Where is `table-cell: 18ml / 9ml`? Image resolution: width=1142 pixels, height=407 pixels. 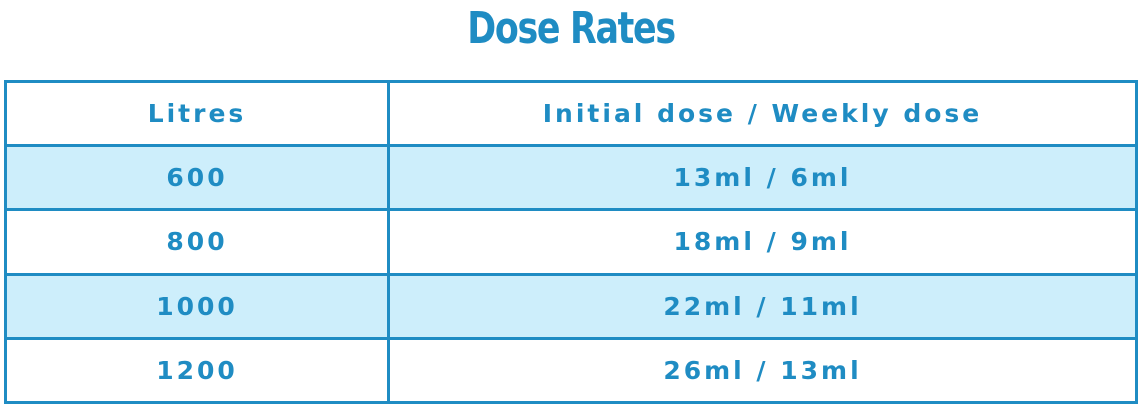 table-cell: 18ml / 9ml is located at coordinates (762, 242).